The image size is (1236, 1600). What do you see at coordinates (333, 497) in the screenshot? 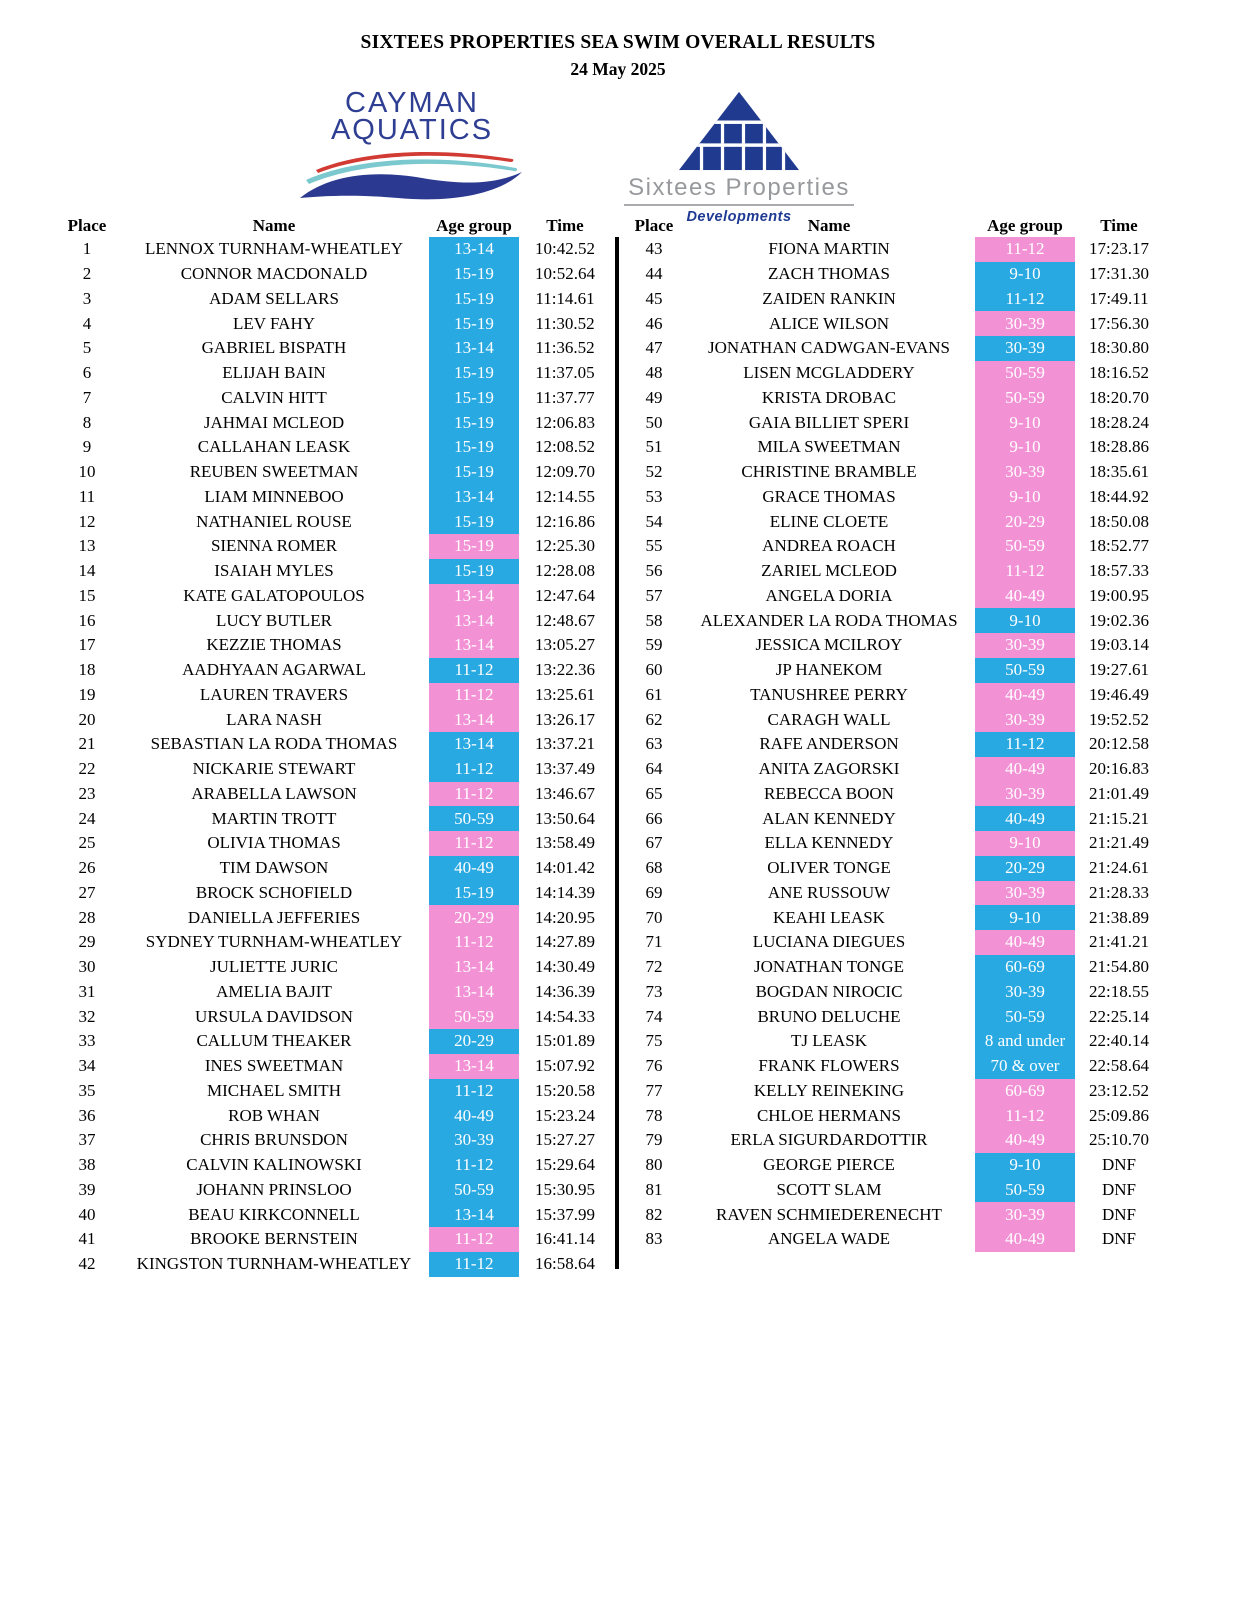
I see `table-row: 11 LIAM MINNEBOO 13-14 12:14.55` at bounding box center [333, 497].